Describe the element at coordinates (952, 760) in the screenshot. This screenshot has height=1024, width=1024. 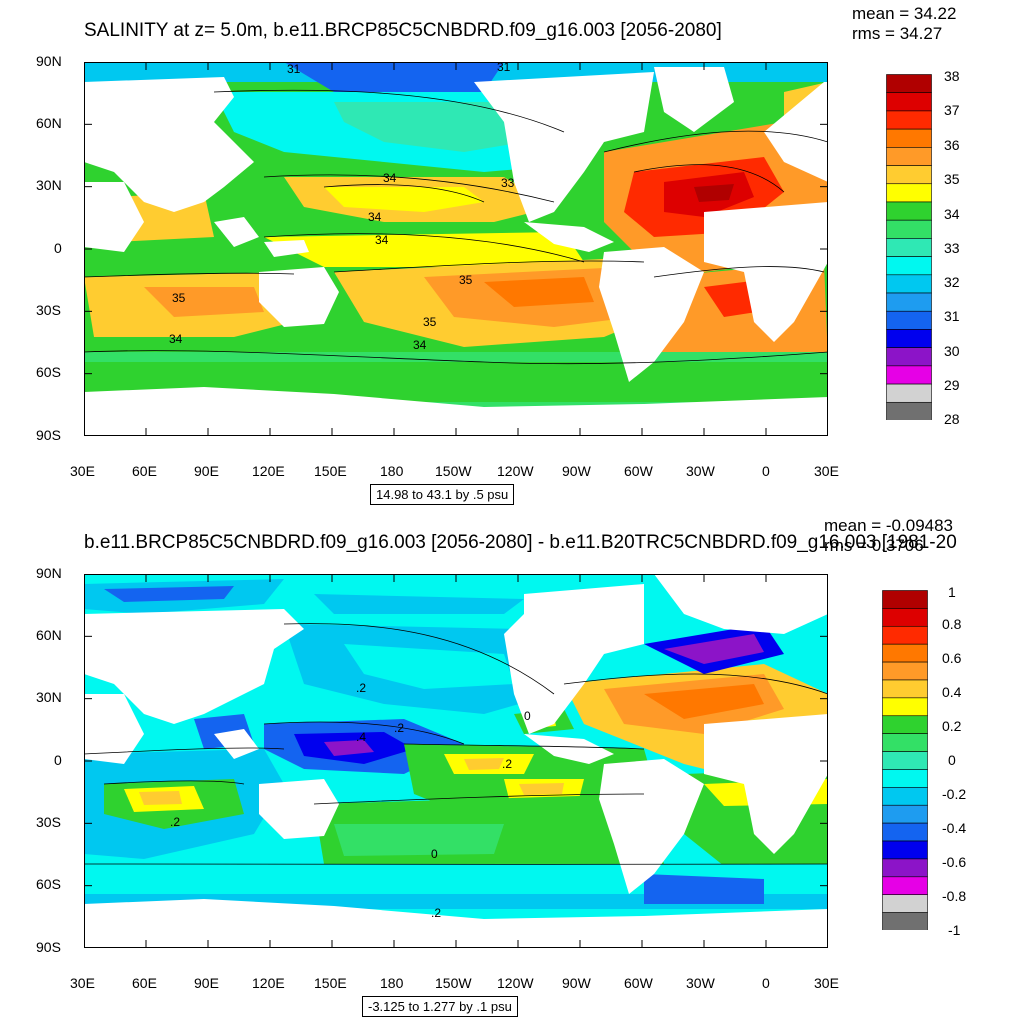
I see `colorbar-label: 0` at that location.